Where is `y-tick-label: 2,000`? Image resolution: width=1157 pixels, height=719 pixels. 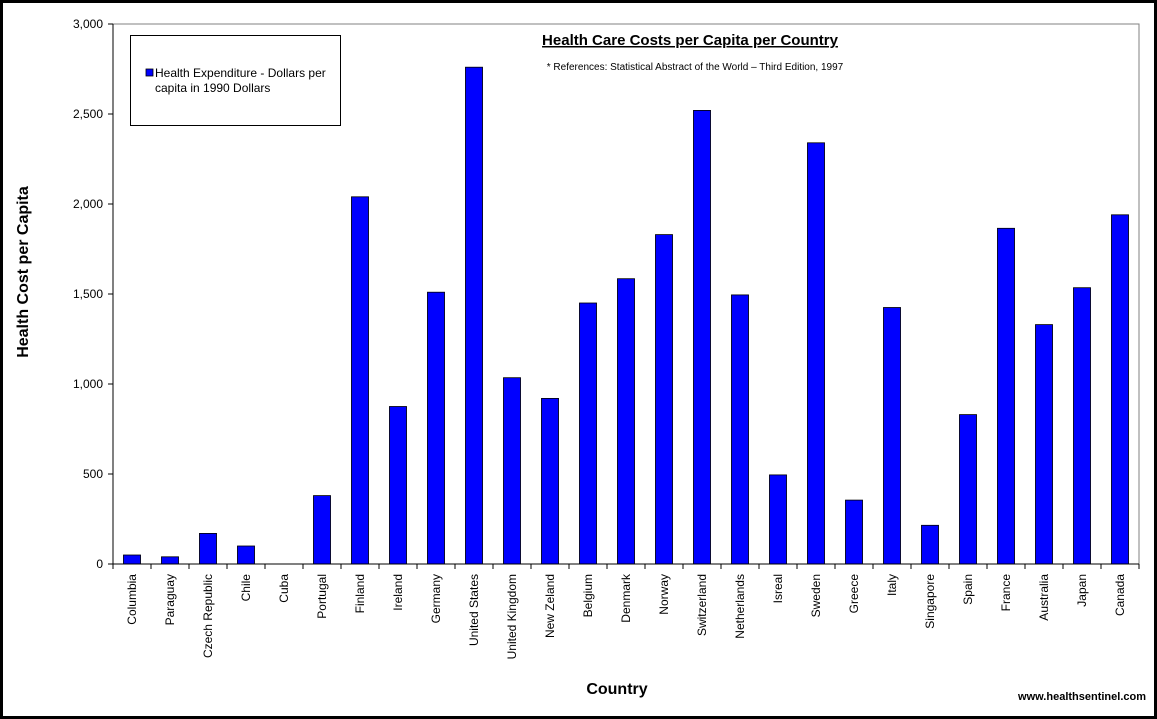 y-tick-label: 2,000 is located at coordinates (88, 204).